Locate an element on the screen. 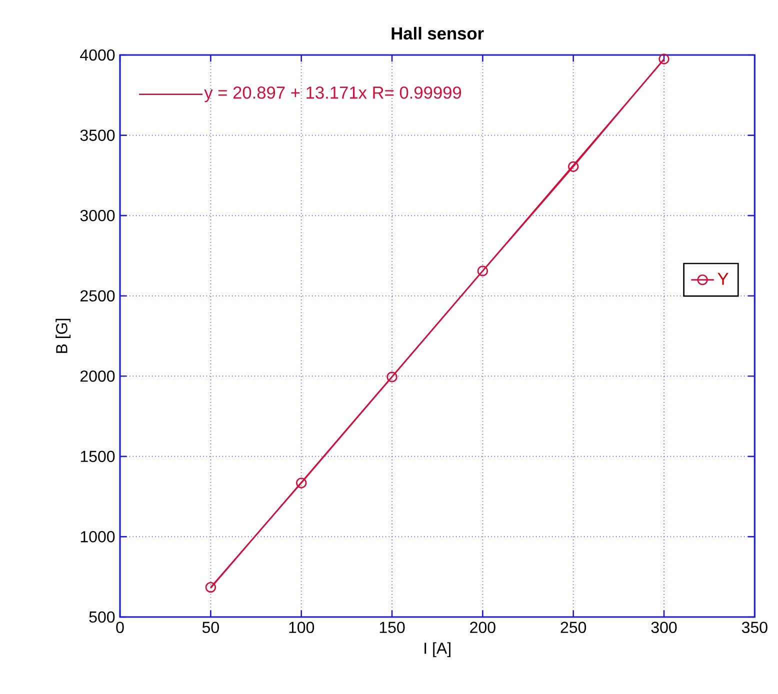  y-tick-label: 1500 is located at coordinates (97, 456).